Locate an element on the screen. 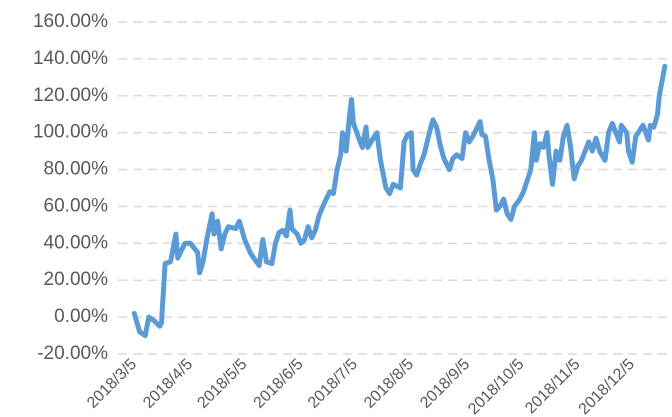 The image size is (672, 417). x-tick-label: 2018/5/5 is located at coordinates (222, 384).